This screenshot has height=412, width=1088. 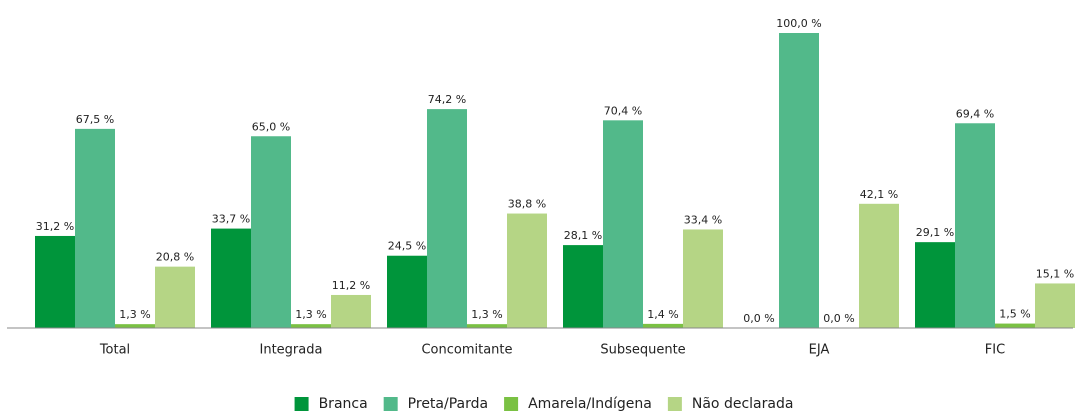 I want to click on value-label: 74,2 %, so click(x=447, y=99).